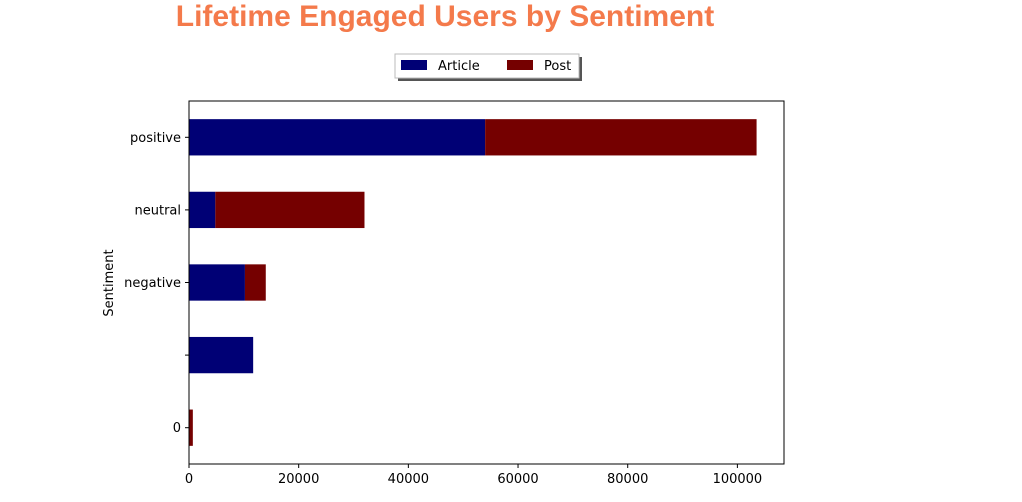  What do you see at coordinates (488, 67) in the screenshot?
I see `legend: Article Post` at bounding box center [488, 67].